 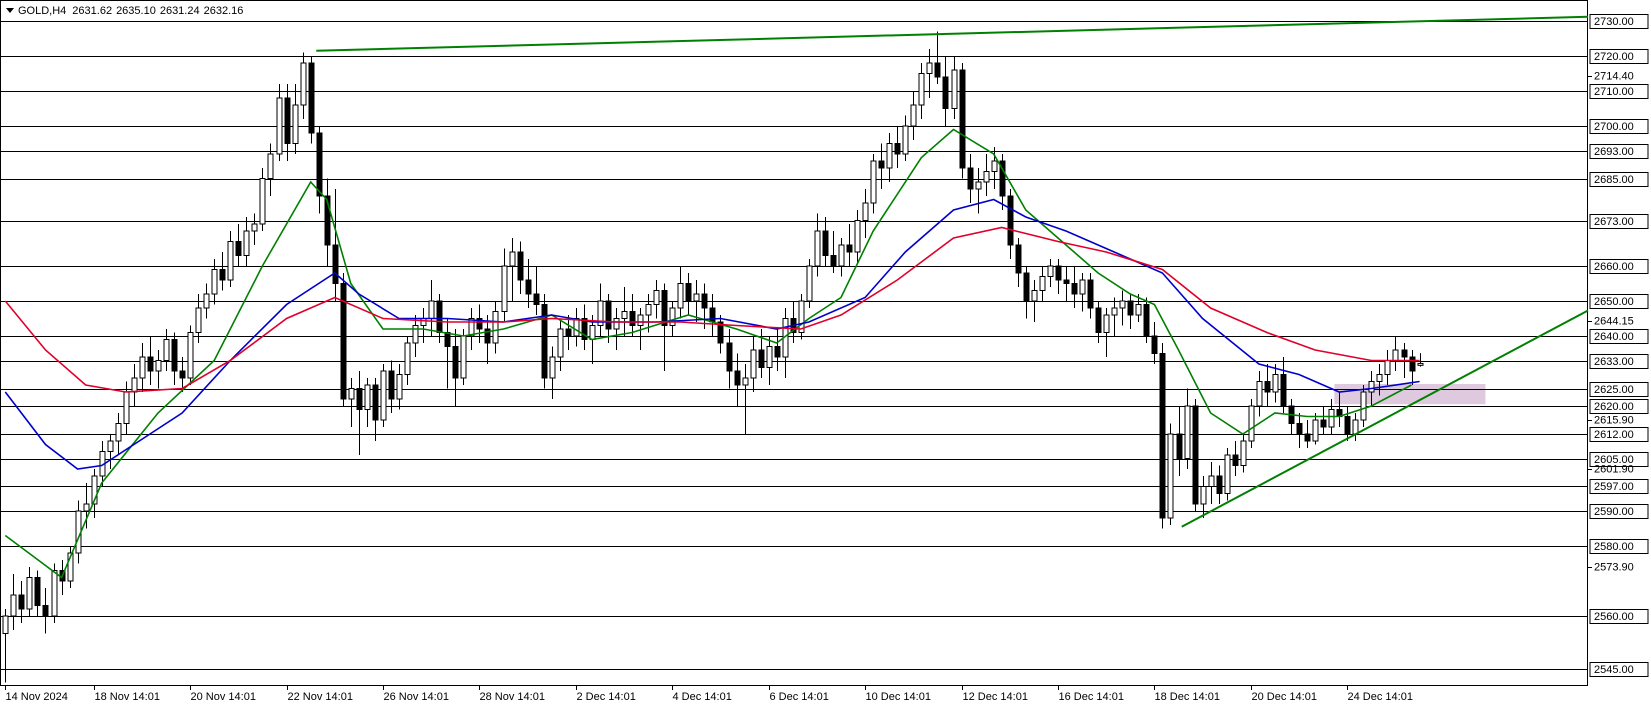 What do you see at coordinates (1614, 22) in the screenshot?
I see `level-label: 2730.00` at bounding box center [1614, 22].